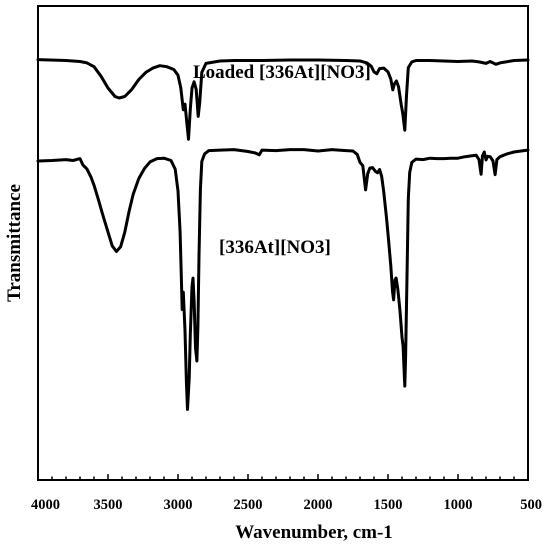 The height and width of the screenshot is (550, 547). Describe the element at coordinates (248, 505) in the screenshot. I see `x-tick-label: 2500` at that location.